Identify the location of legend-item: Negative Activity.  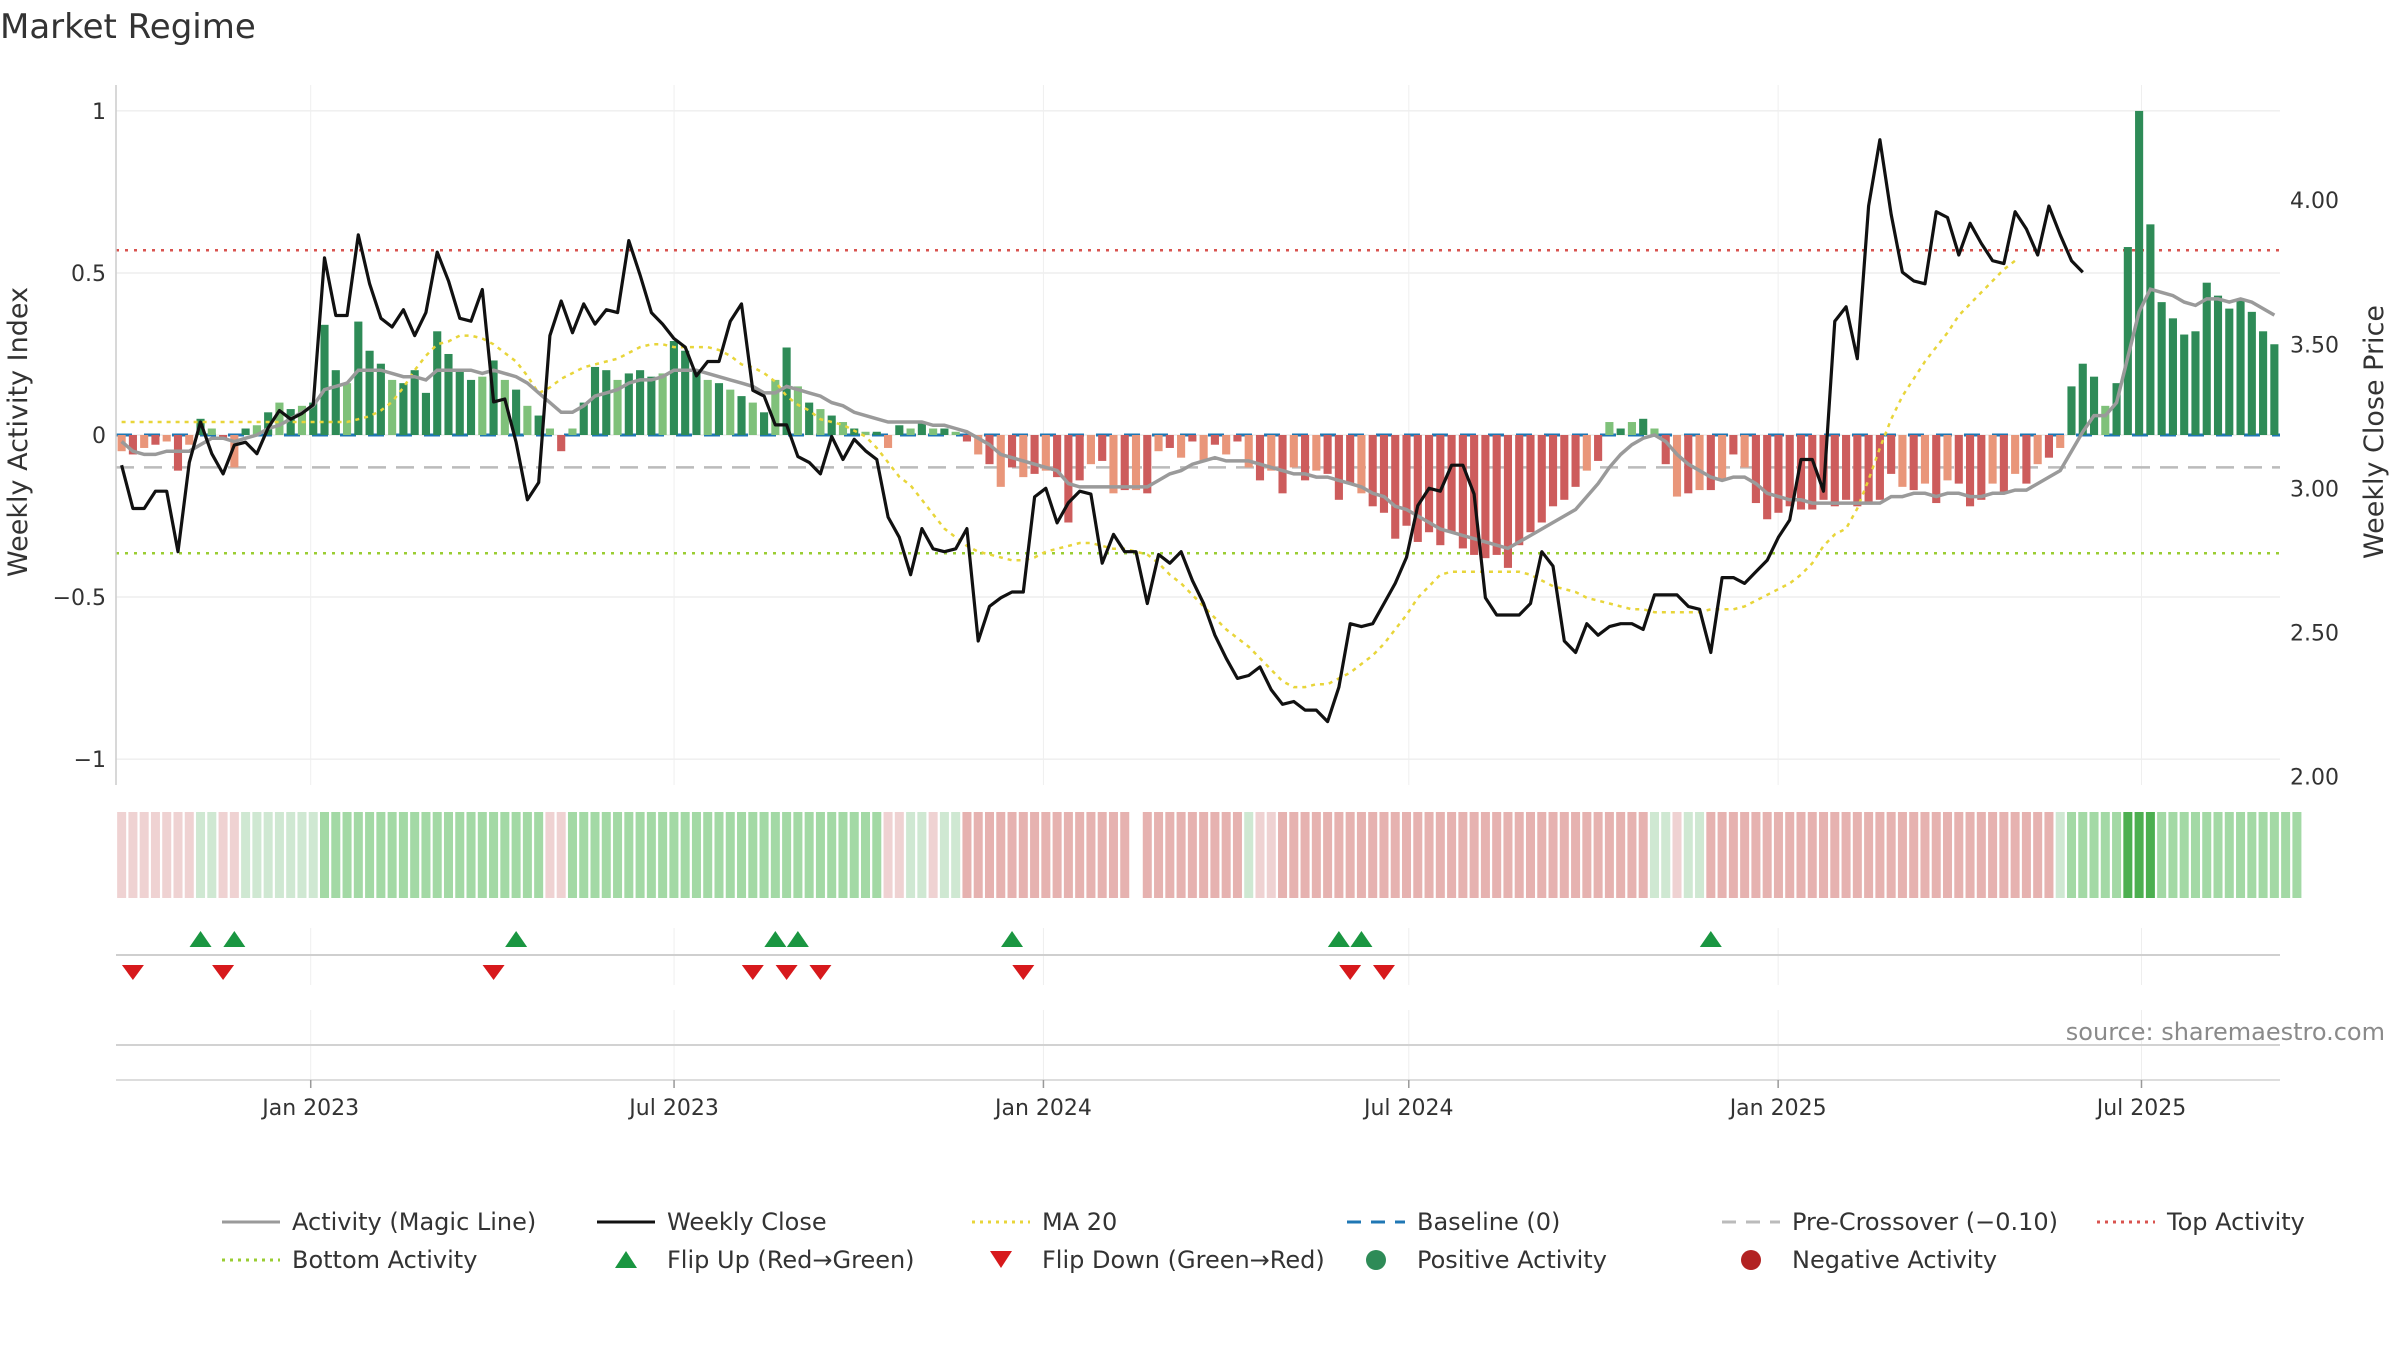
(1869, 1260).